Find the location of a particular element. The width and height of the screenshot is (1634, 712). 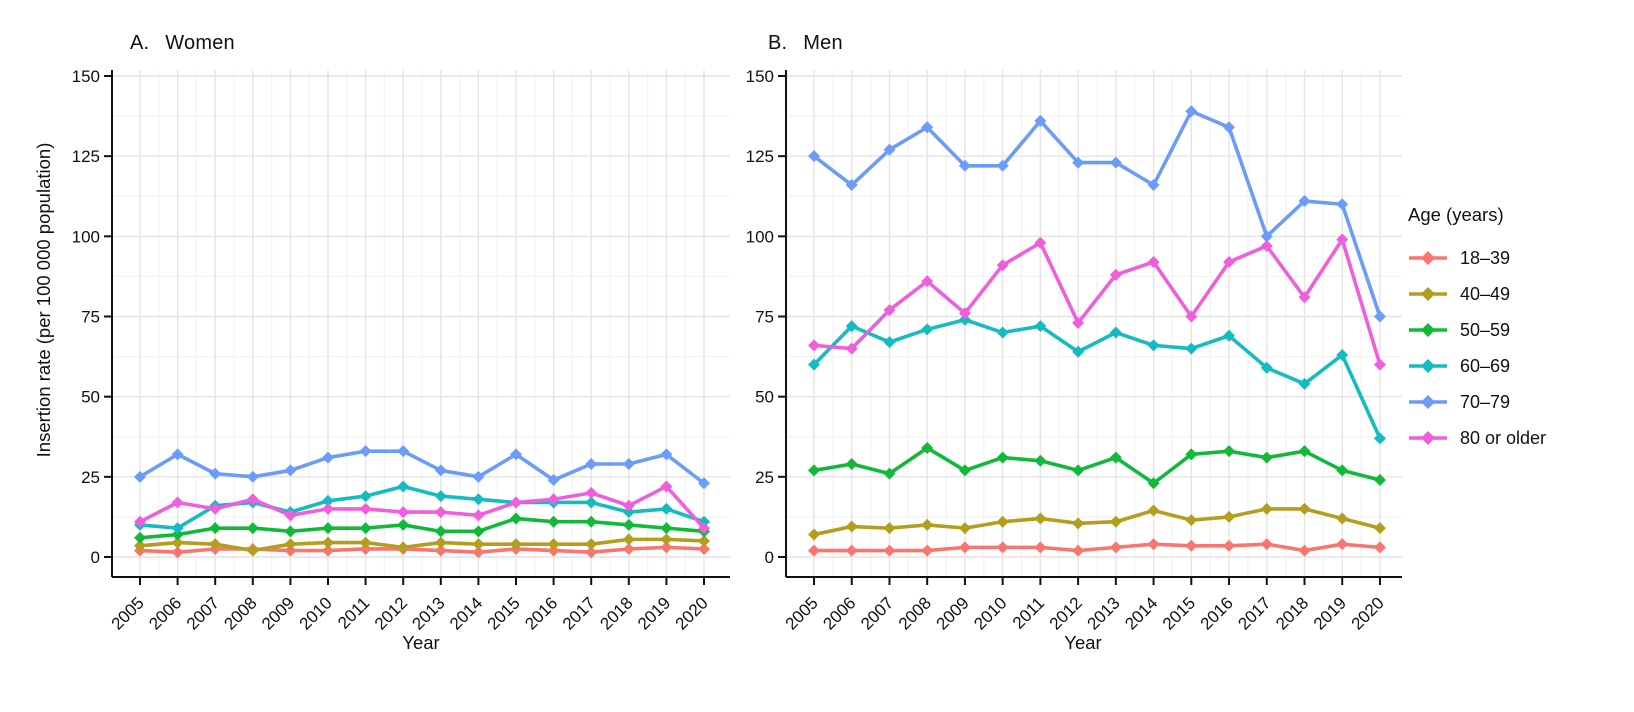

series-line-70–79 is located at coordinates (1097, 214).